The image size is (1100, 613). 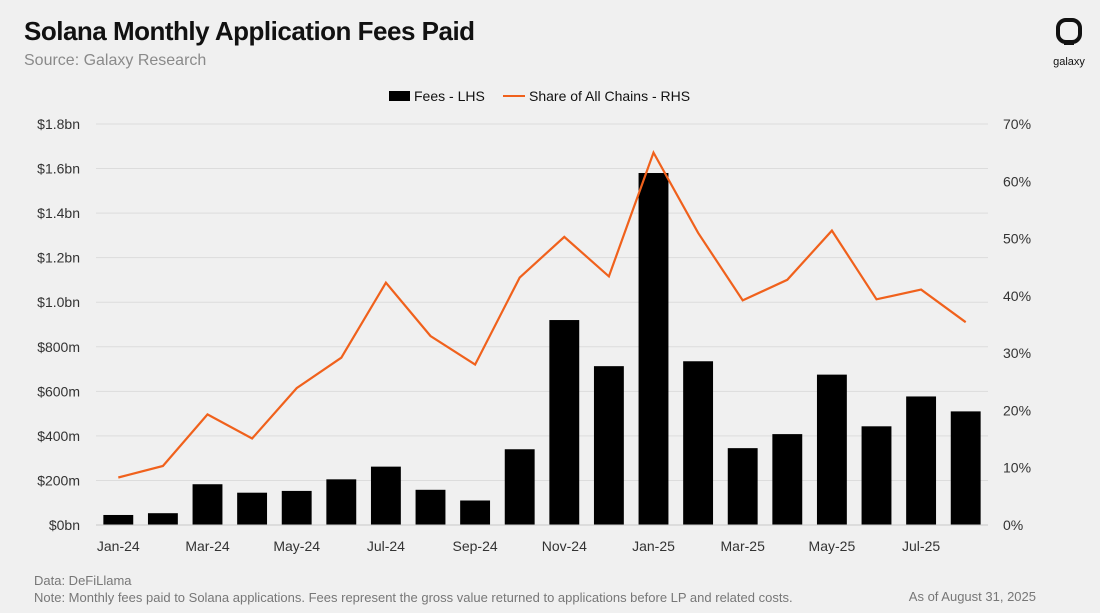 What do you see at coordinates (58, 347) in the screenshot?
I see `y-left-tick-label: $800m` at bounding box center [58, 347].